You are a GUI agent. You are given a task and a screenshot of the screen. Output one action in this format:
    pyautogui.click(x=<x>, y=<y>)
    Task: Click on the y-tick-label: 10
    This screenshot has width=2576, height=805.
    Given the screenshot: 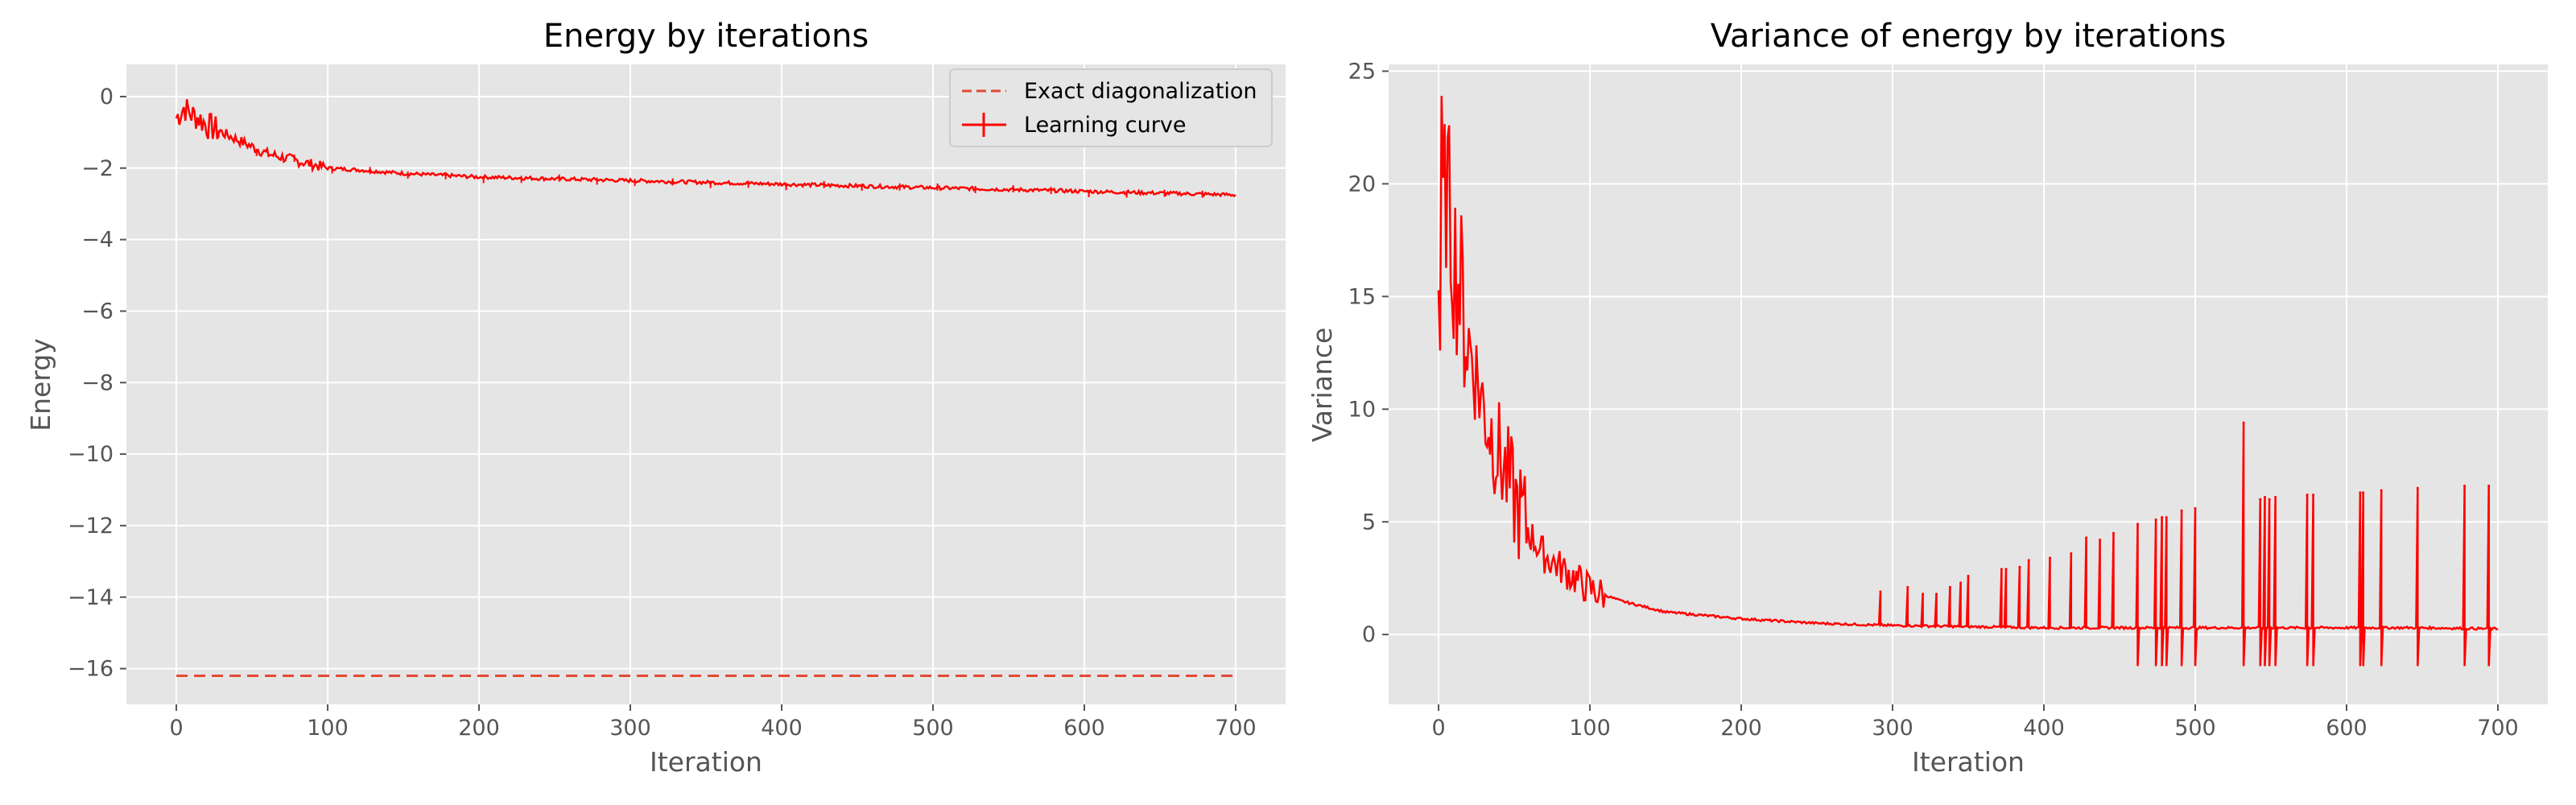 What is the action you would take?
    pyautogui.click(x=1362, y=409)
    